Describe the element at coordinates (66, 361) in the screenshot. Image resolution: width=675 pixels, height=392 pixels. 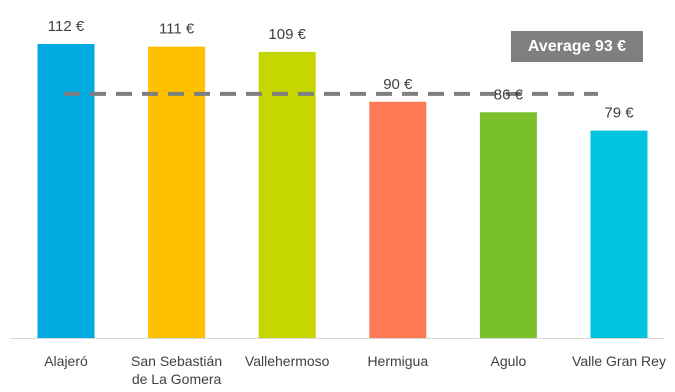
I see `category-label-1: Alajeró` at that location.